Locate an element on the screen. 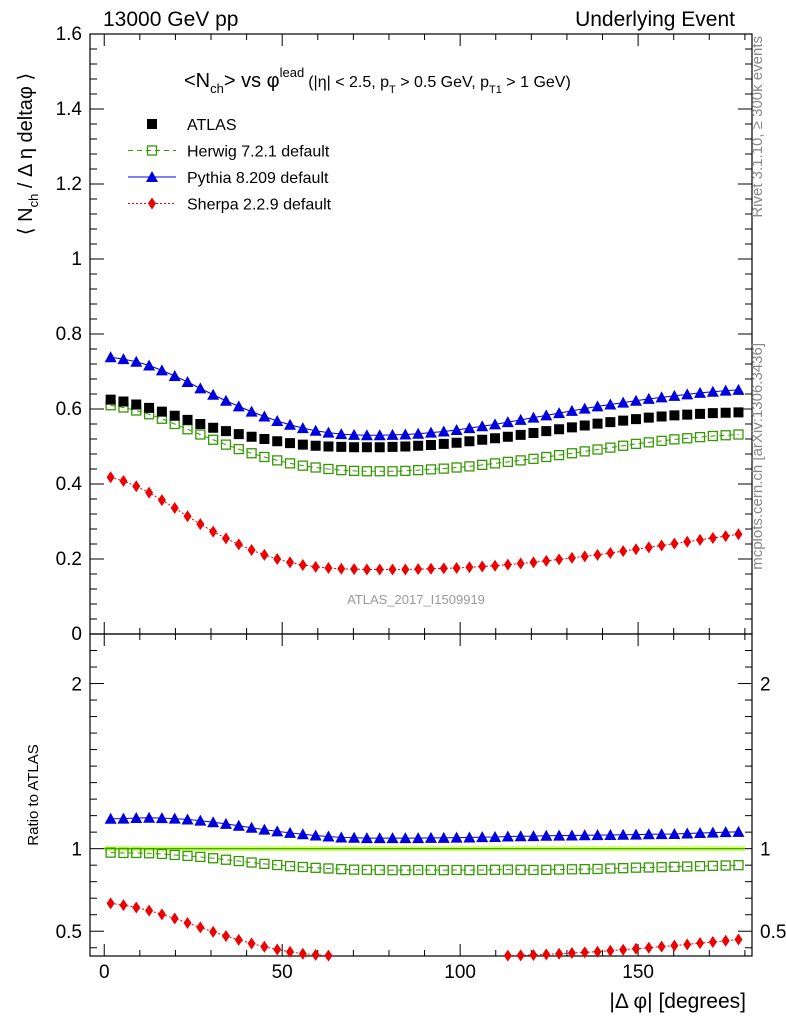 This screenshot has width=786, height=1024. legend-label: ATLAS is located at coordinates (212, 125).